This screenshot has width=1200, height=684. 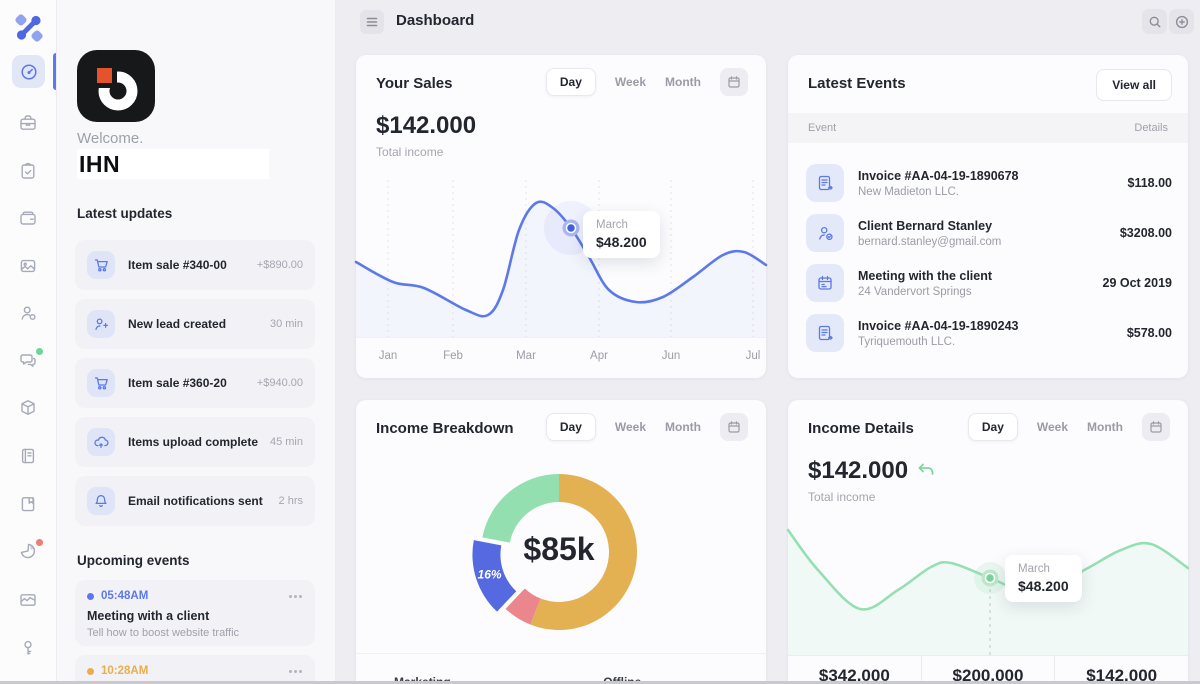 I want to click on card-title: Latest Events, so click(x=857, y=83).